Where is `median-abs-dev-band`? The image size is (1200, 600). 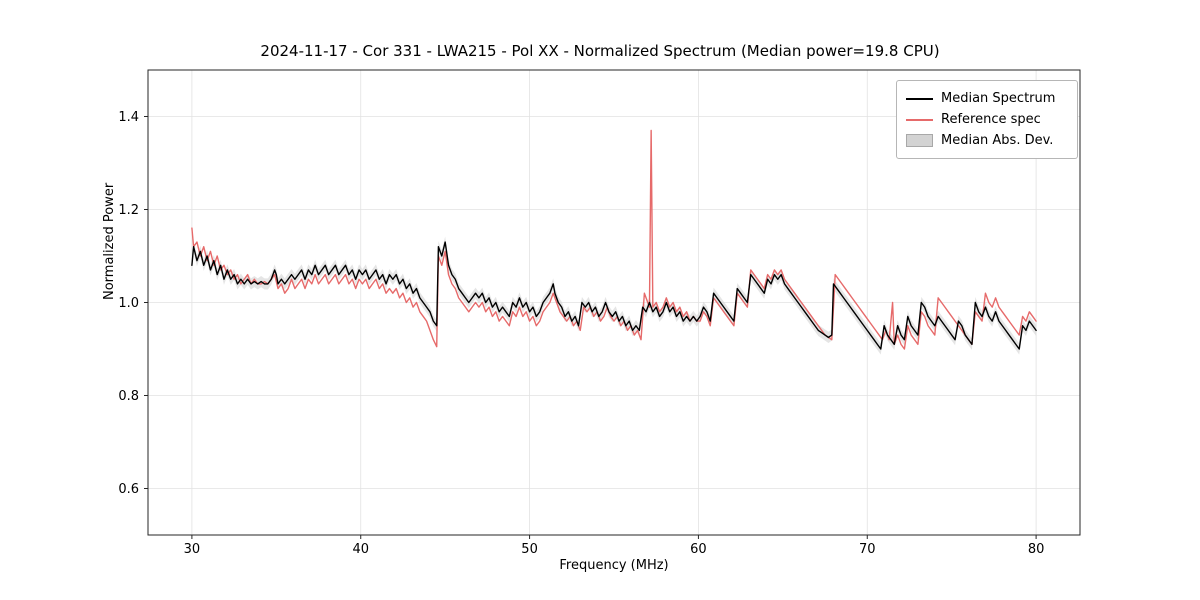
median-abs-dev-band is located at coordinates (614, 295).